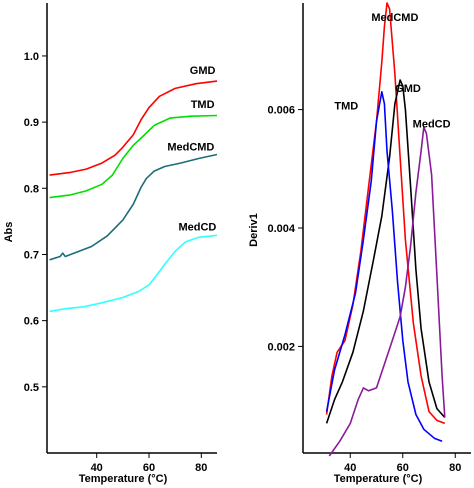 This screenshot has height=488, width=474. Describe the element at coordinates (31, 57) in the screenshot. I see `y-tick-label: 1.0` at that location.